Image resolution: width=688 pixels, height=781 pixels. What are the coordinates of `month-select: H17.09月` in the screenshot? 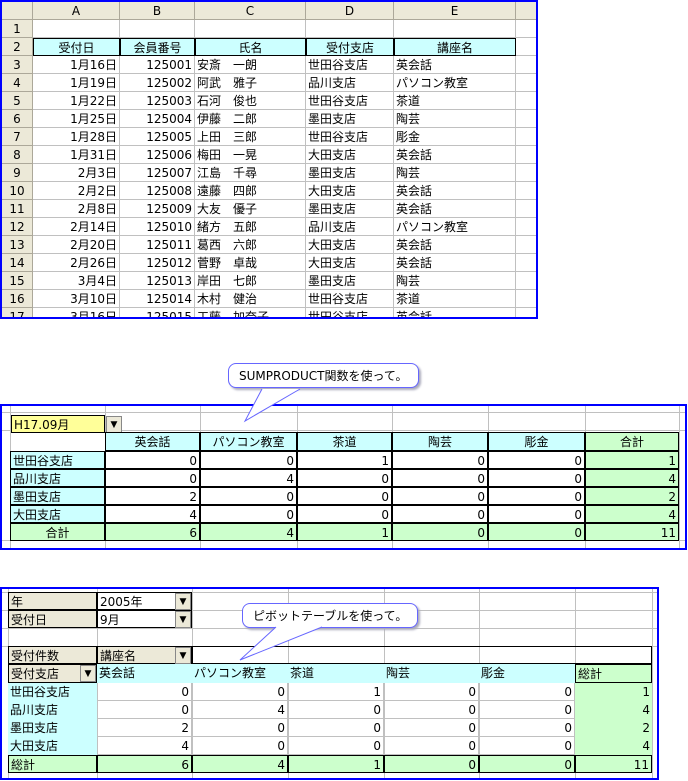 It's located at (58, 424).